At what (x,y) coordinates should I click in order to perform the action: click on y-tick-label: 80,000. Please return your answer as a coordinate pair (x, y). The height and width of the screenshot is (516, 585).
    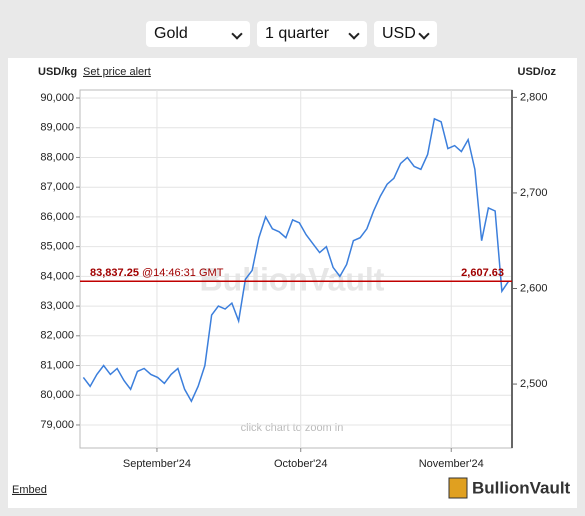
    Looking at the image, I should click on (57, 395).